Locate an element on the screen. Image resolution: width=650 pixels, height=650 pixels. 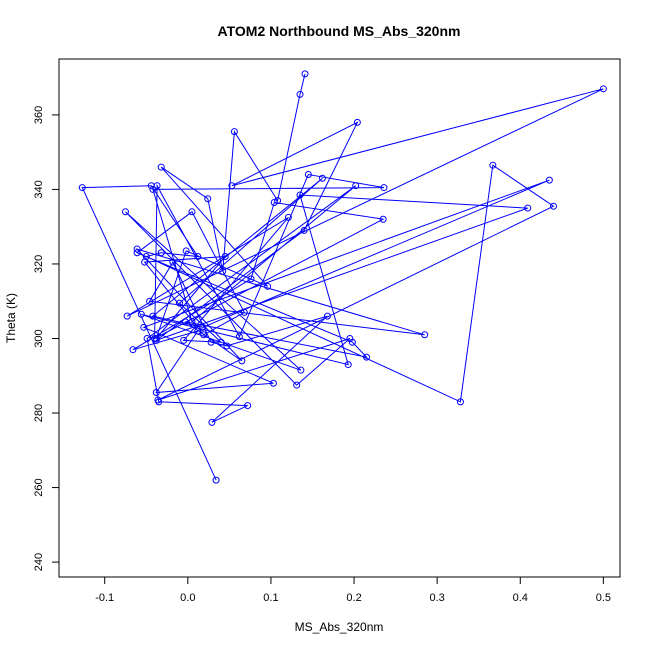
x-axis: -0.1 0.0 0.1 0.2 0.3 0.4 0.5 is located at coordinates (353, 590).